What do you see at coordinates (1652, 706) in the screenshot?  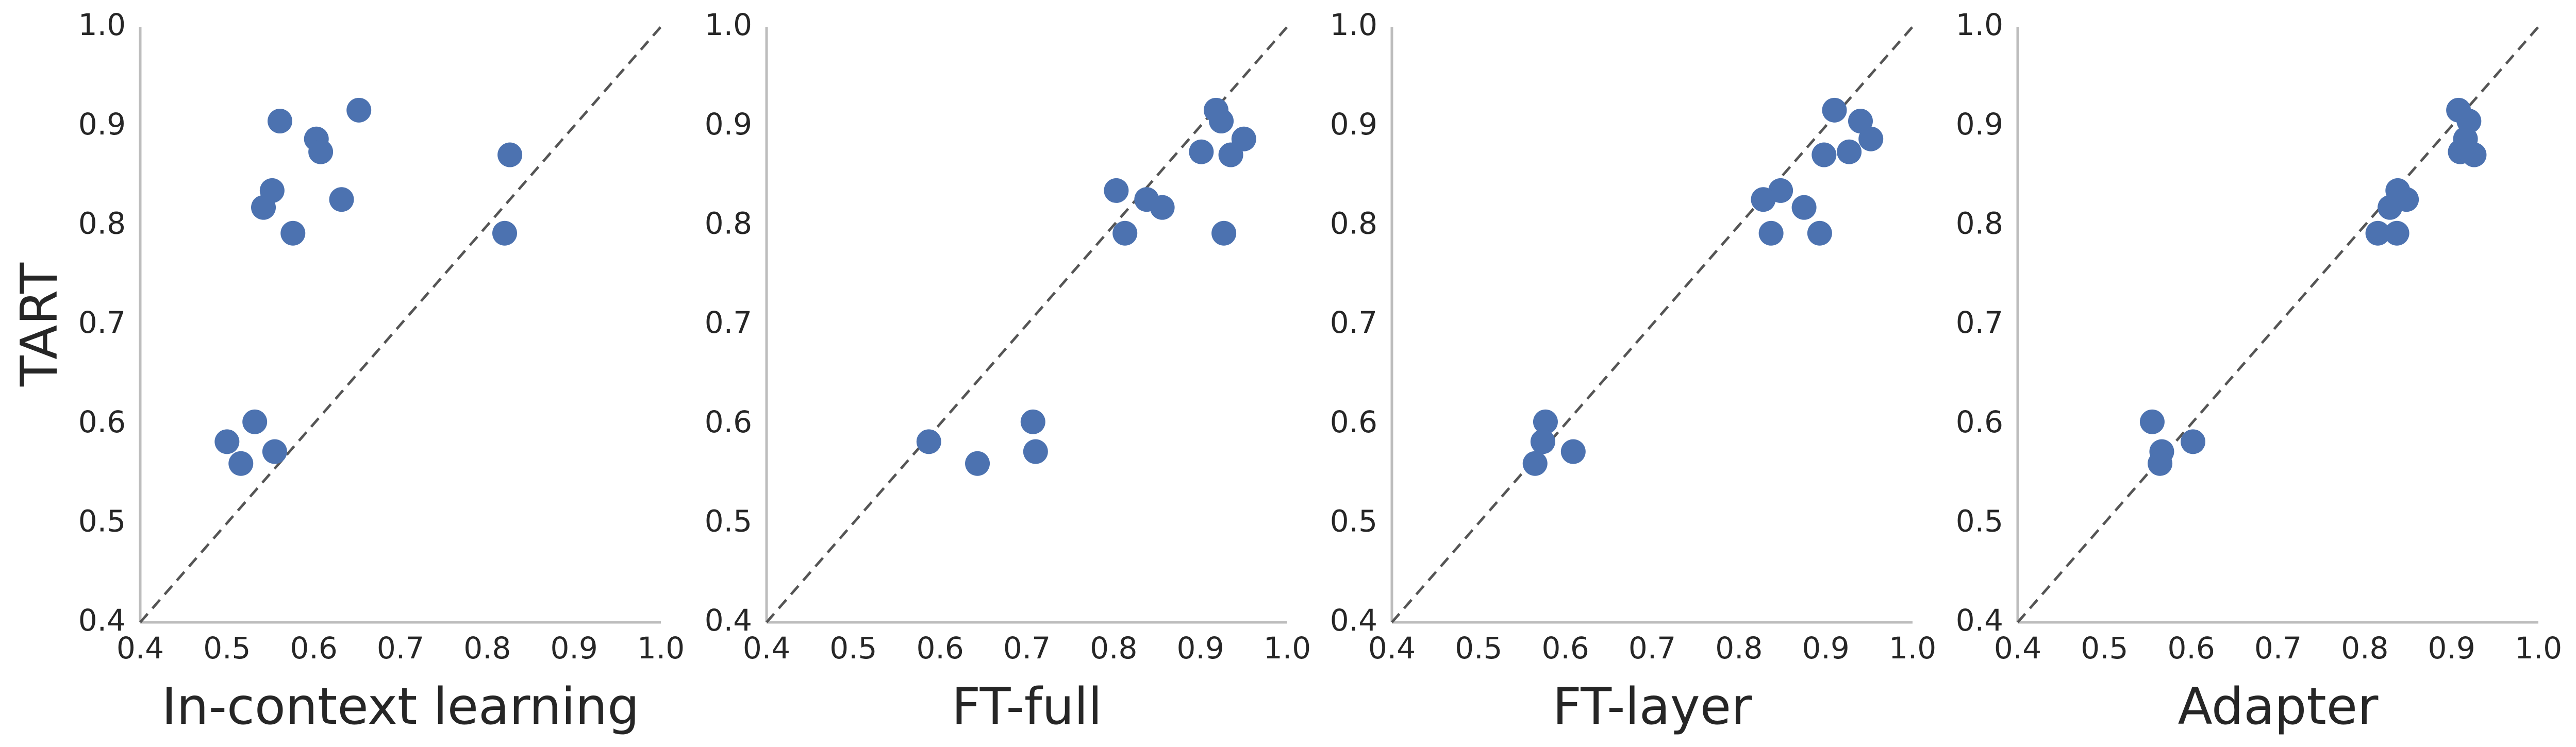 I see `x-axis-title: FT-layer` at bounding box center [1652, 706].